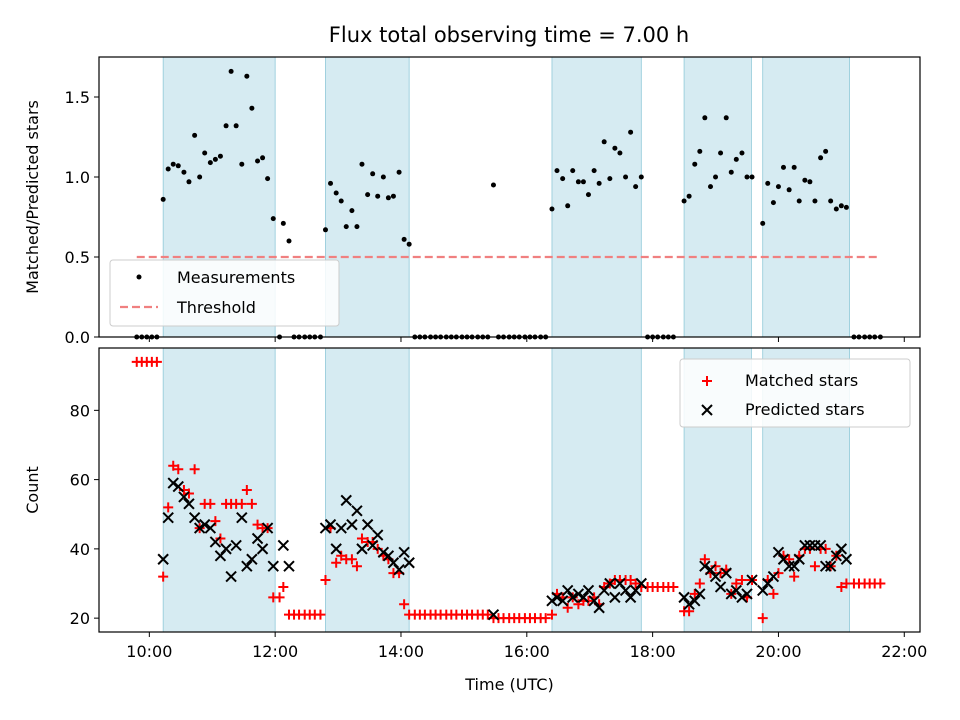 This screenshot has height=720, width=960. Describe the element at coordinates (80, 480) in the screenshot. I see `y-tick-label-2: 60` at that location.